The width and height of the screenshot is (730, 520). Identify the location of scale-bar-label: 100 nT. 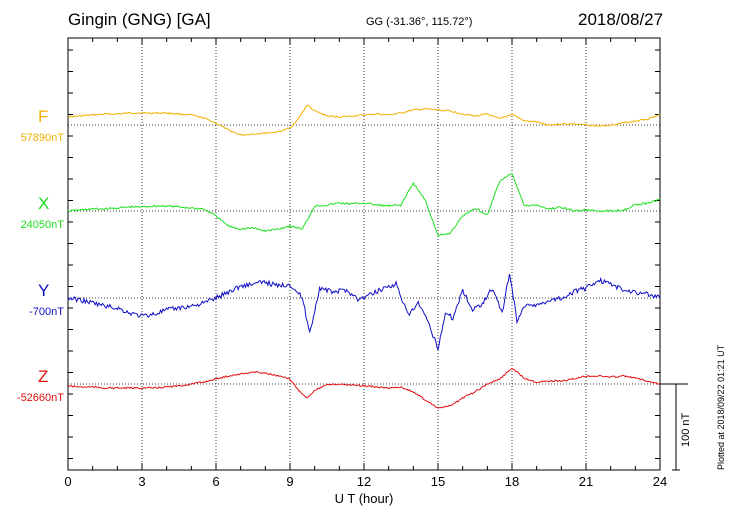
(686, 429).